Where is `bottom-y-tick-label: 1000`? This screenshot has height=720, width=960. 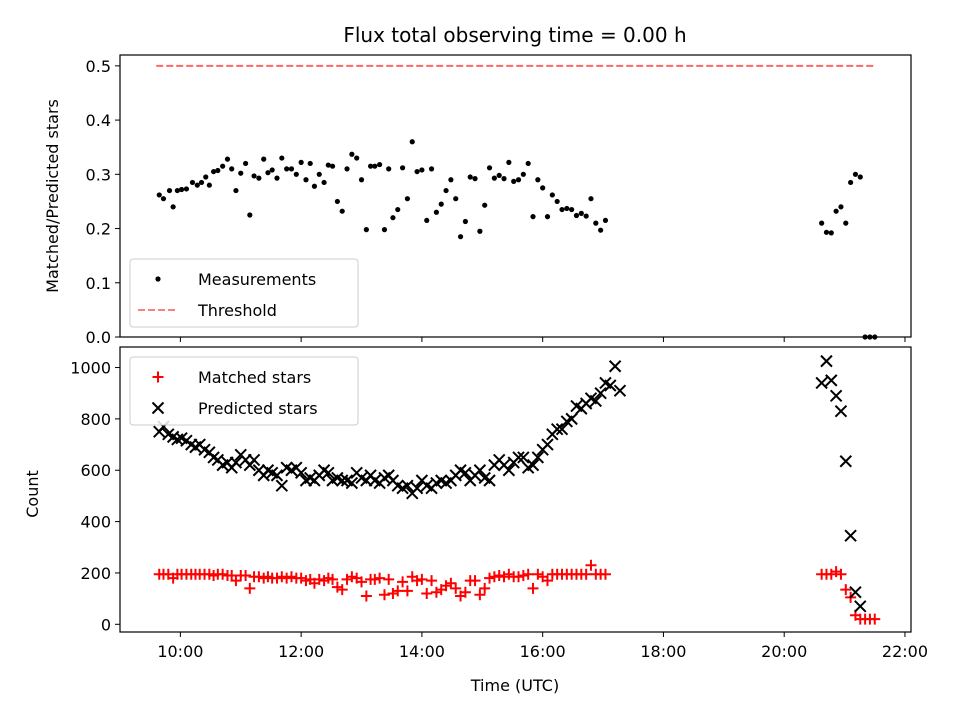
bottom-y-tick-label: 1000 is located at coordinates (90, 368).